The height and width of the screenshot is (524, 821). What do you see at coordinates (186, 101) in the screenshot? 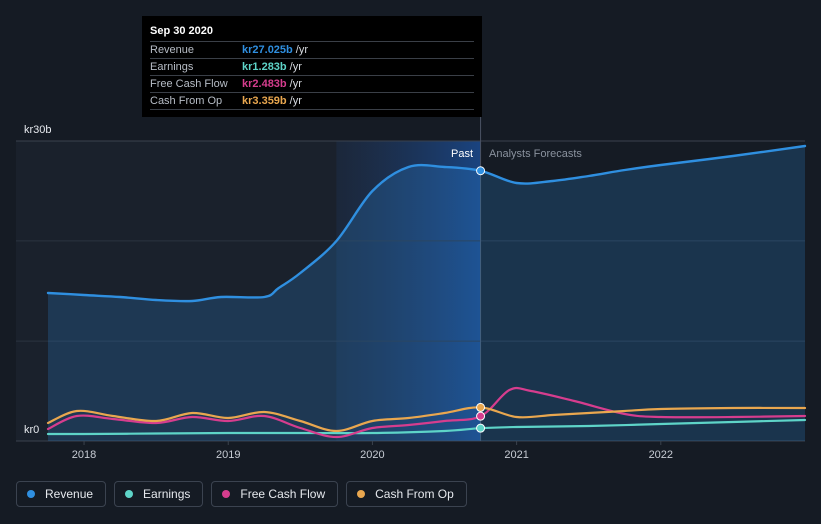
I see `tooltip-label: Cash From Op` at bounding box center [186, 101].